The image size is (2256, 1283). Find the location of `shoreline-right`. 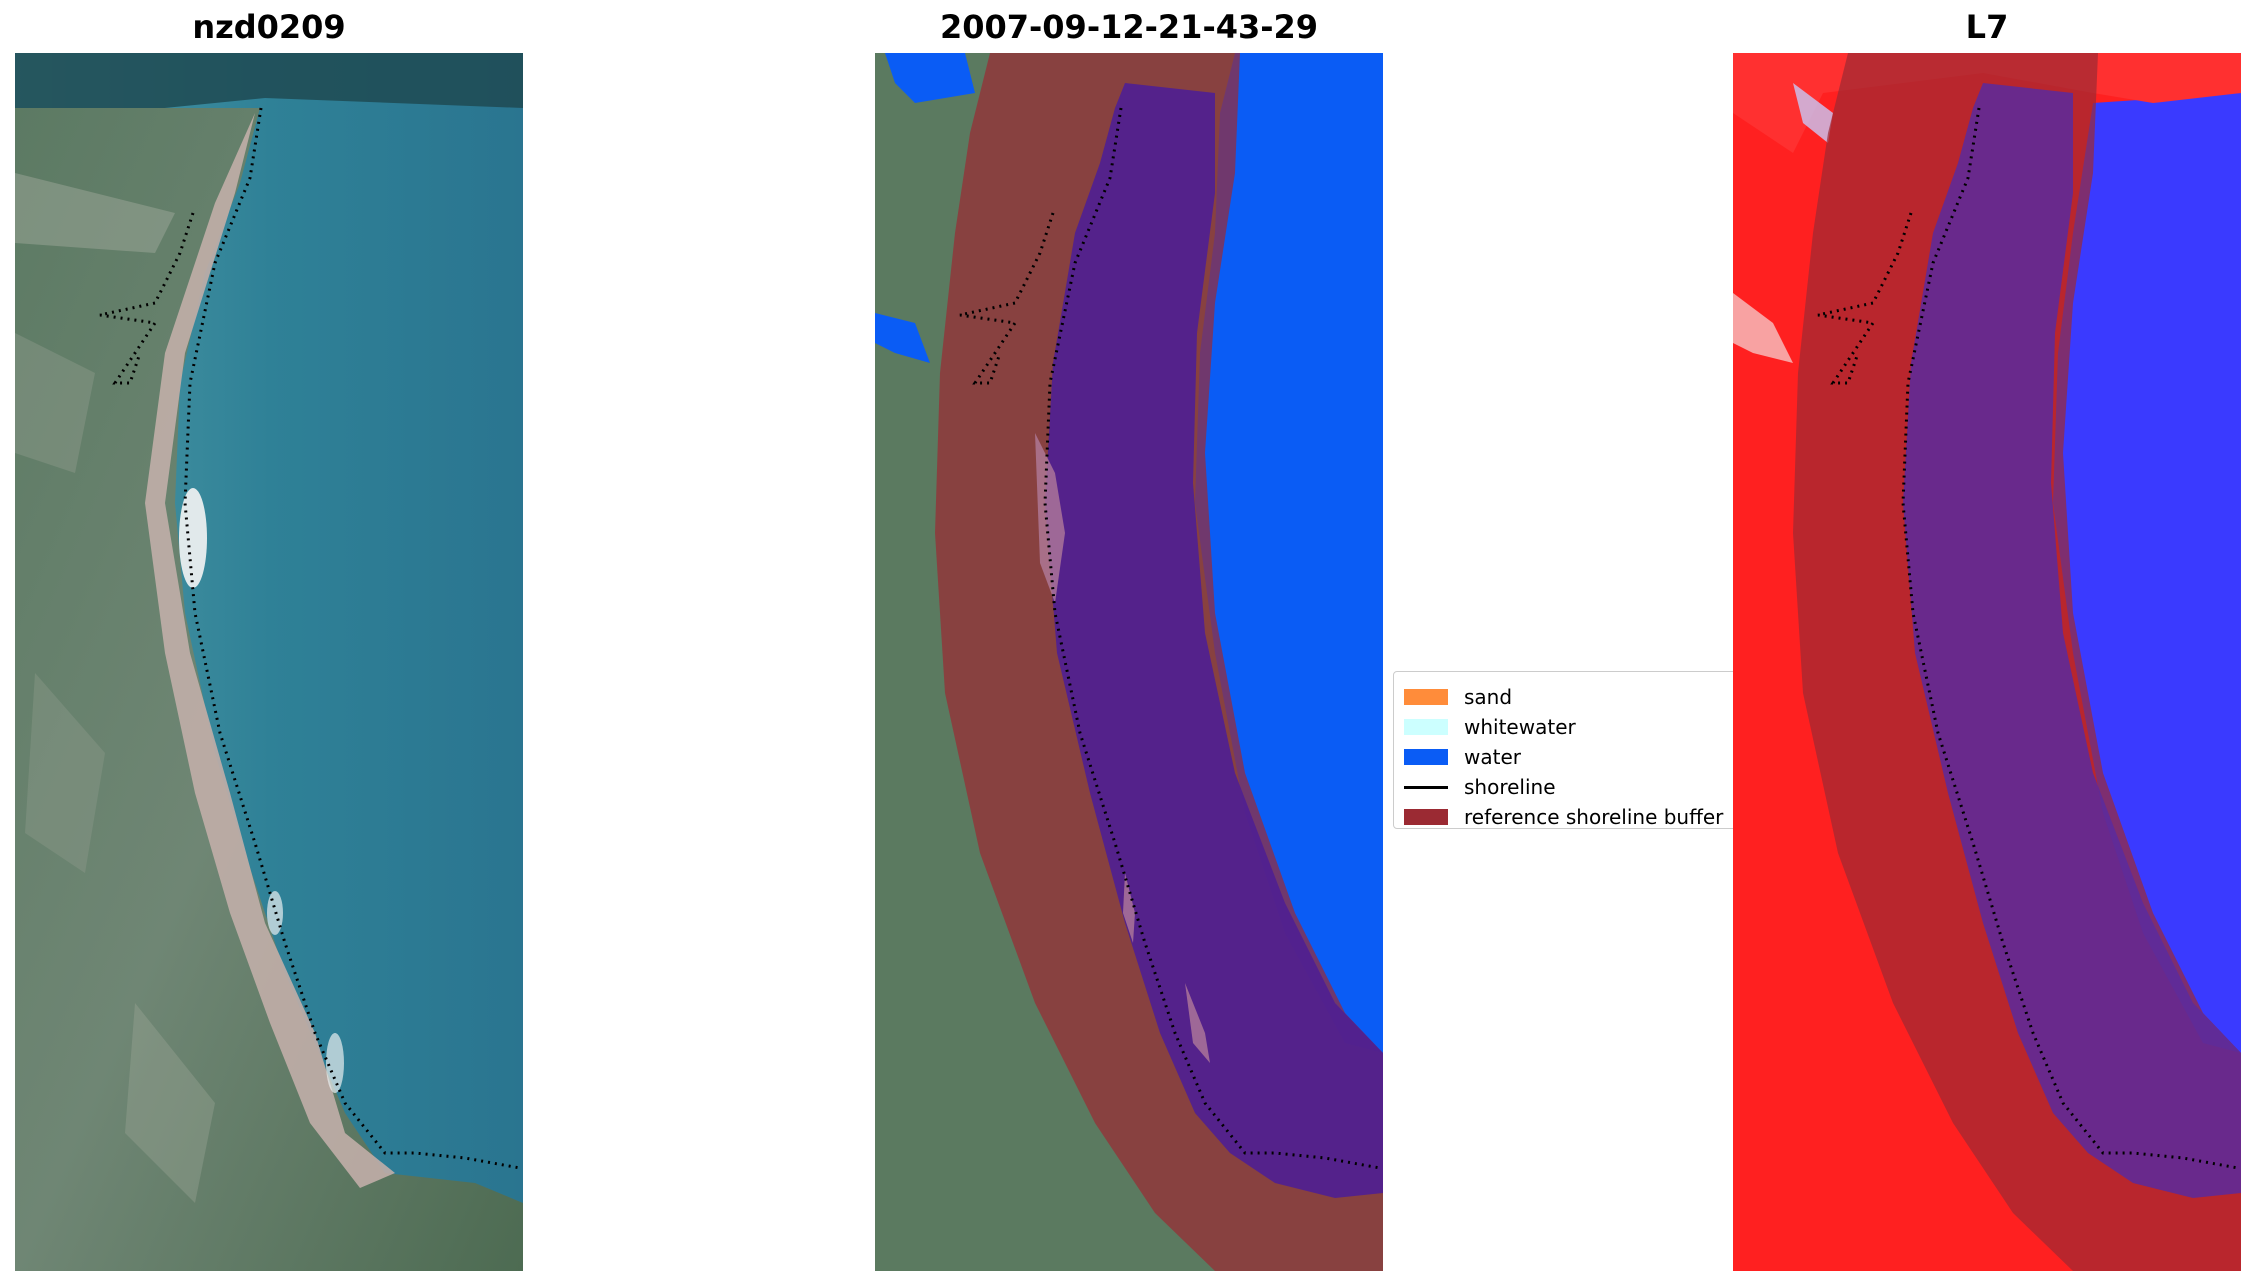

shoreline-right is located at coordinates (2070, 638).